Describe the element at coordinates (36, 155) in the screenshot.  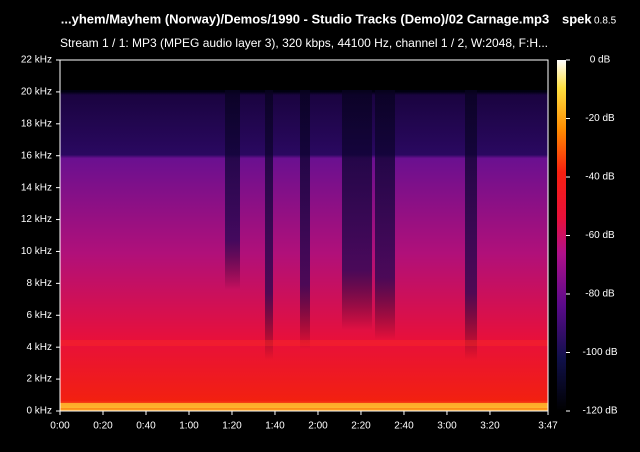
I see `y-tick-label: 16 kHz` at that location.